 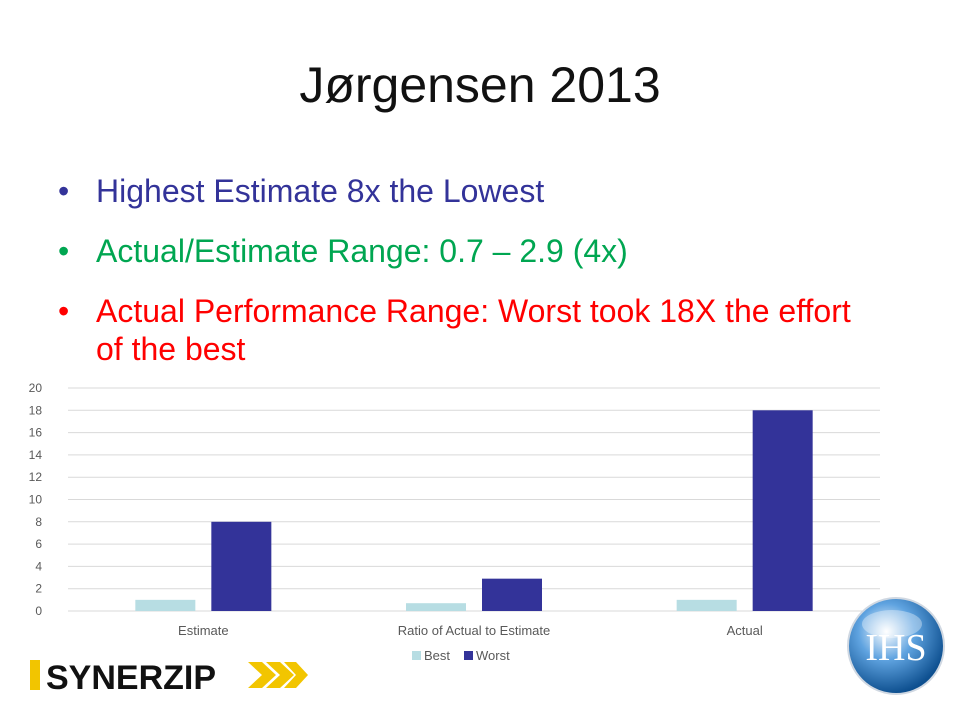 What do you see at coordinates (38, 566) in the screenshot?
I see `y-tick-label: 4` at bounding box center [38, 566].